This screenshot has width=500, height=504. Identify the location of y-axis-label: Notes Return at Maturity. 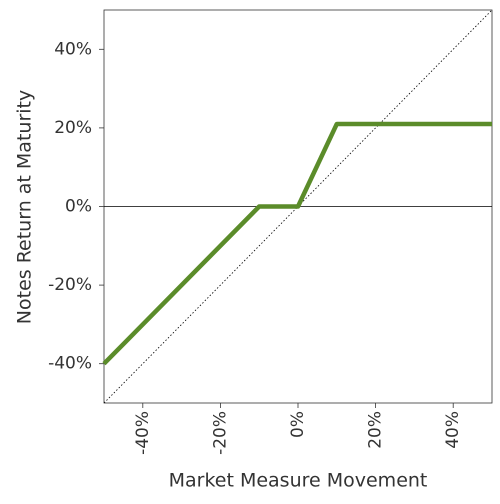
(25, 207).